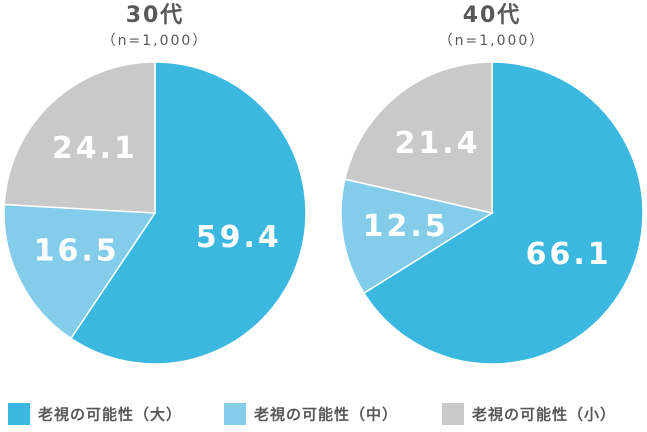 This screenshot has width=647, height=432. What do you see at coordinates (239, 237) in the screenshot?
I see `value-label: 59.4` at bounding box center [239, 237].